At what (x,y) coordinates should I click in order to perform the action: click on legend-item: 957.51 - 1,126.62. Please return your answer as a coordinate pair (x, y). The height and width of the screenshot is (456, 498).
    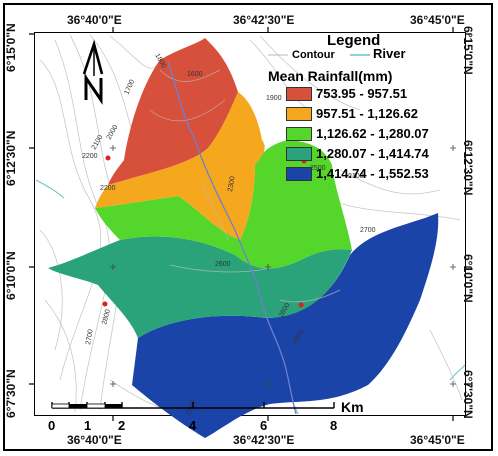
    Looking at the image, I should click on (352, 113).